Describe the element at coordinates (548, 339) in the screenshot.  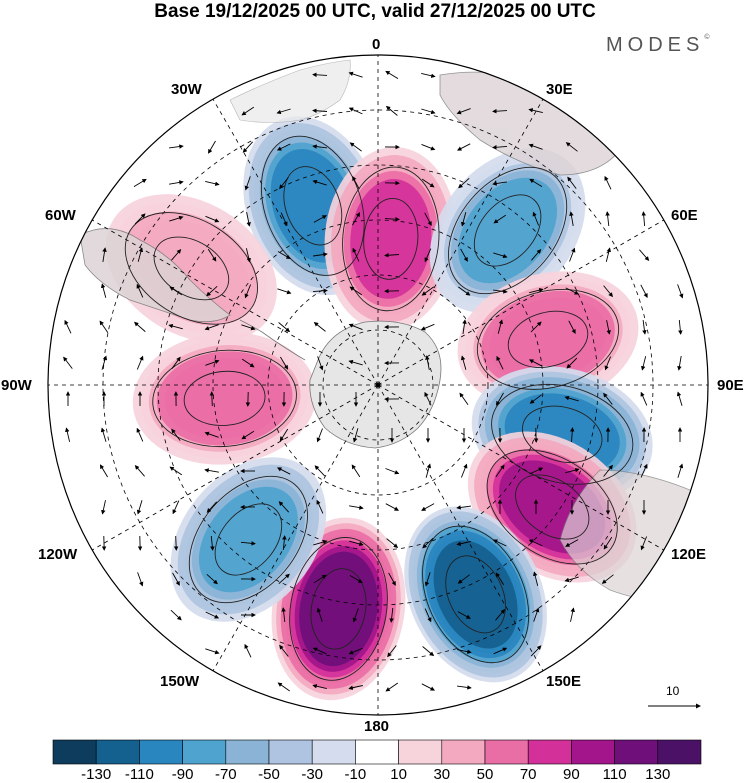
I see `anomaly-high-near-75E` at that location.